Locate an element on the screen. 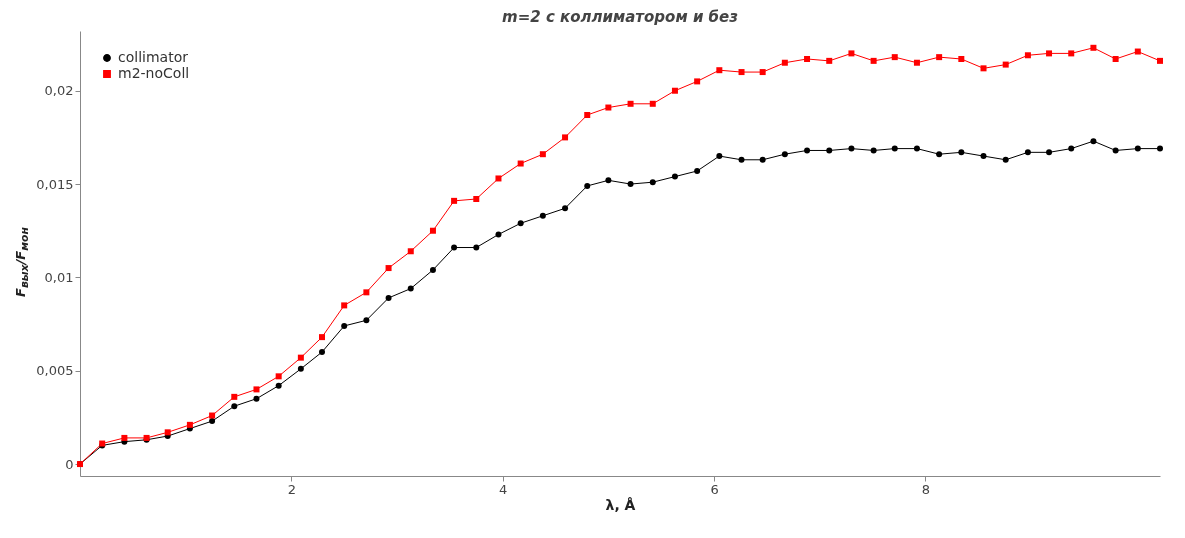 This screenshot has height=538, width=1185. y-tick-label: 0,01 is located at coordinates (59, 277).